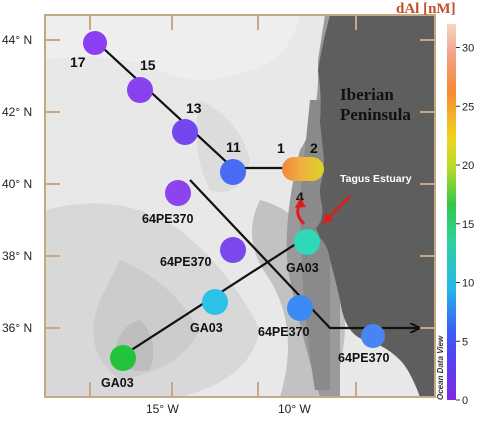  What do you see at coordinates (233, 147) in the screenshot?
I see `station-label-11: 11` at bounding box center [233, 147].